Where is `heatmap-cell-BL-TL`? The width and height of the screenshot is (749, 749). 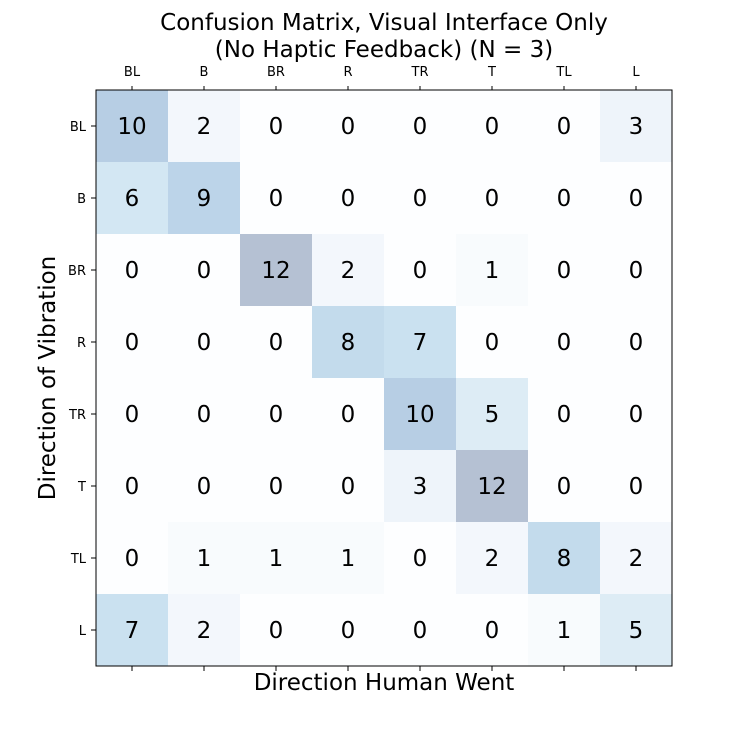 heatmap-cell-BL-TL is located at coordinates (564, 126).